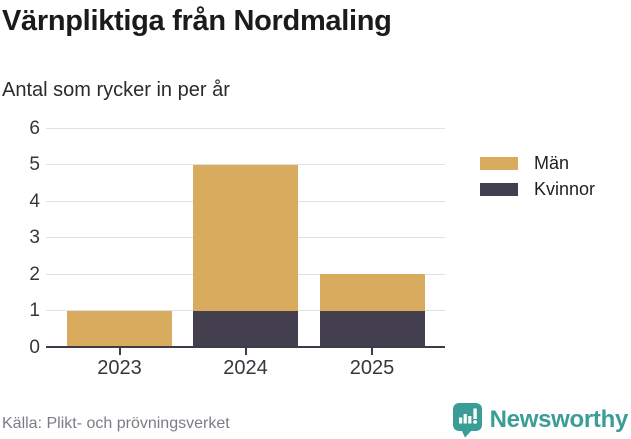 The image size is (631, 439). I want to click on newsworthy-logo: Newsworthy, so click(540, 420).